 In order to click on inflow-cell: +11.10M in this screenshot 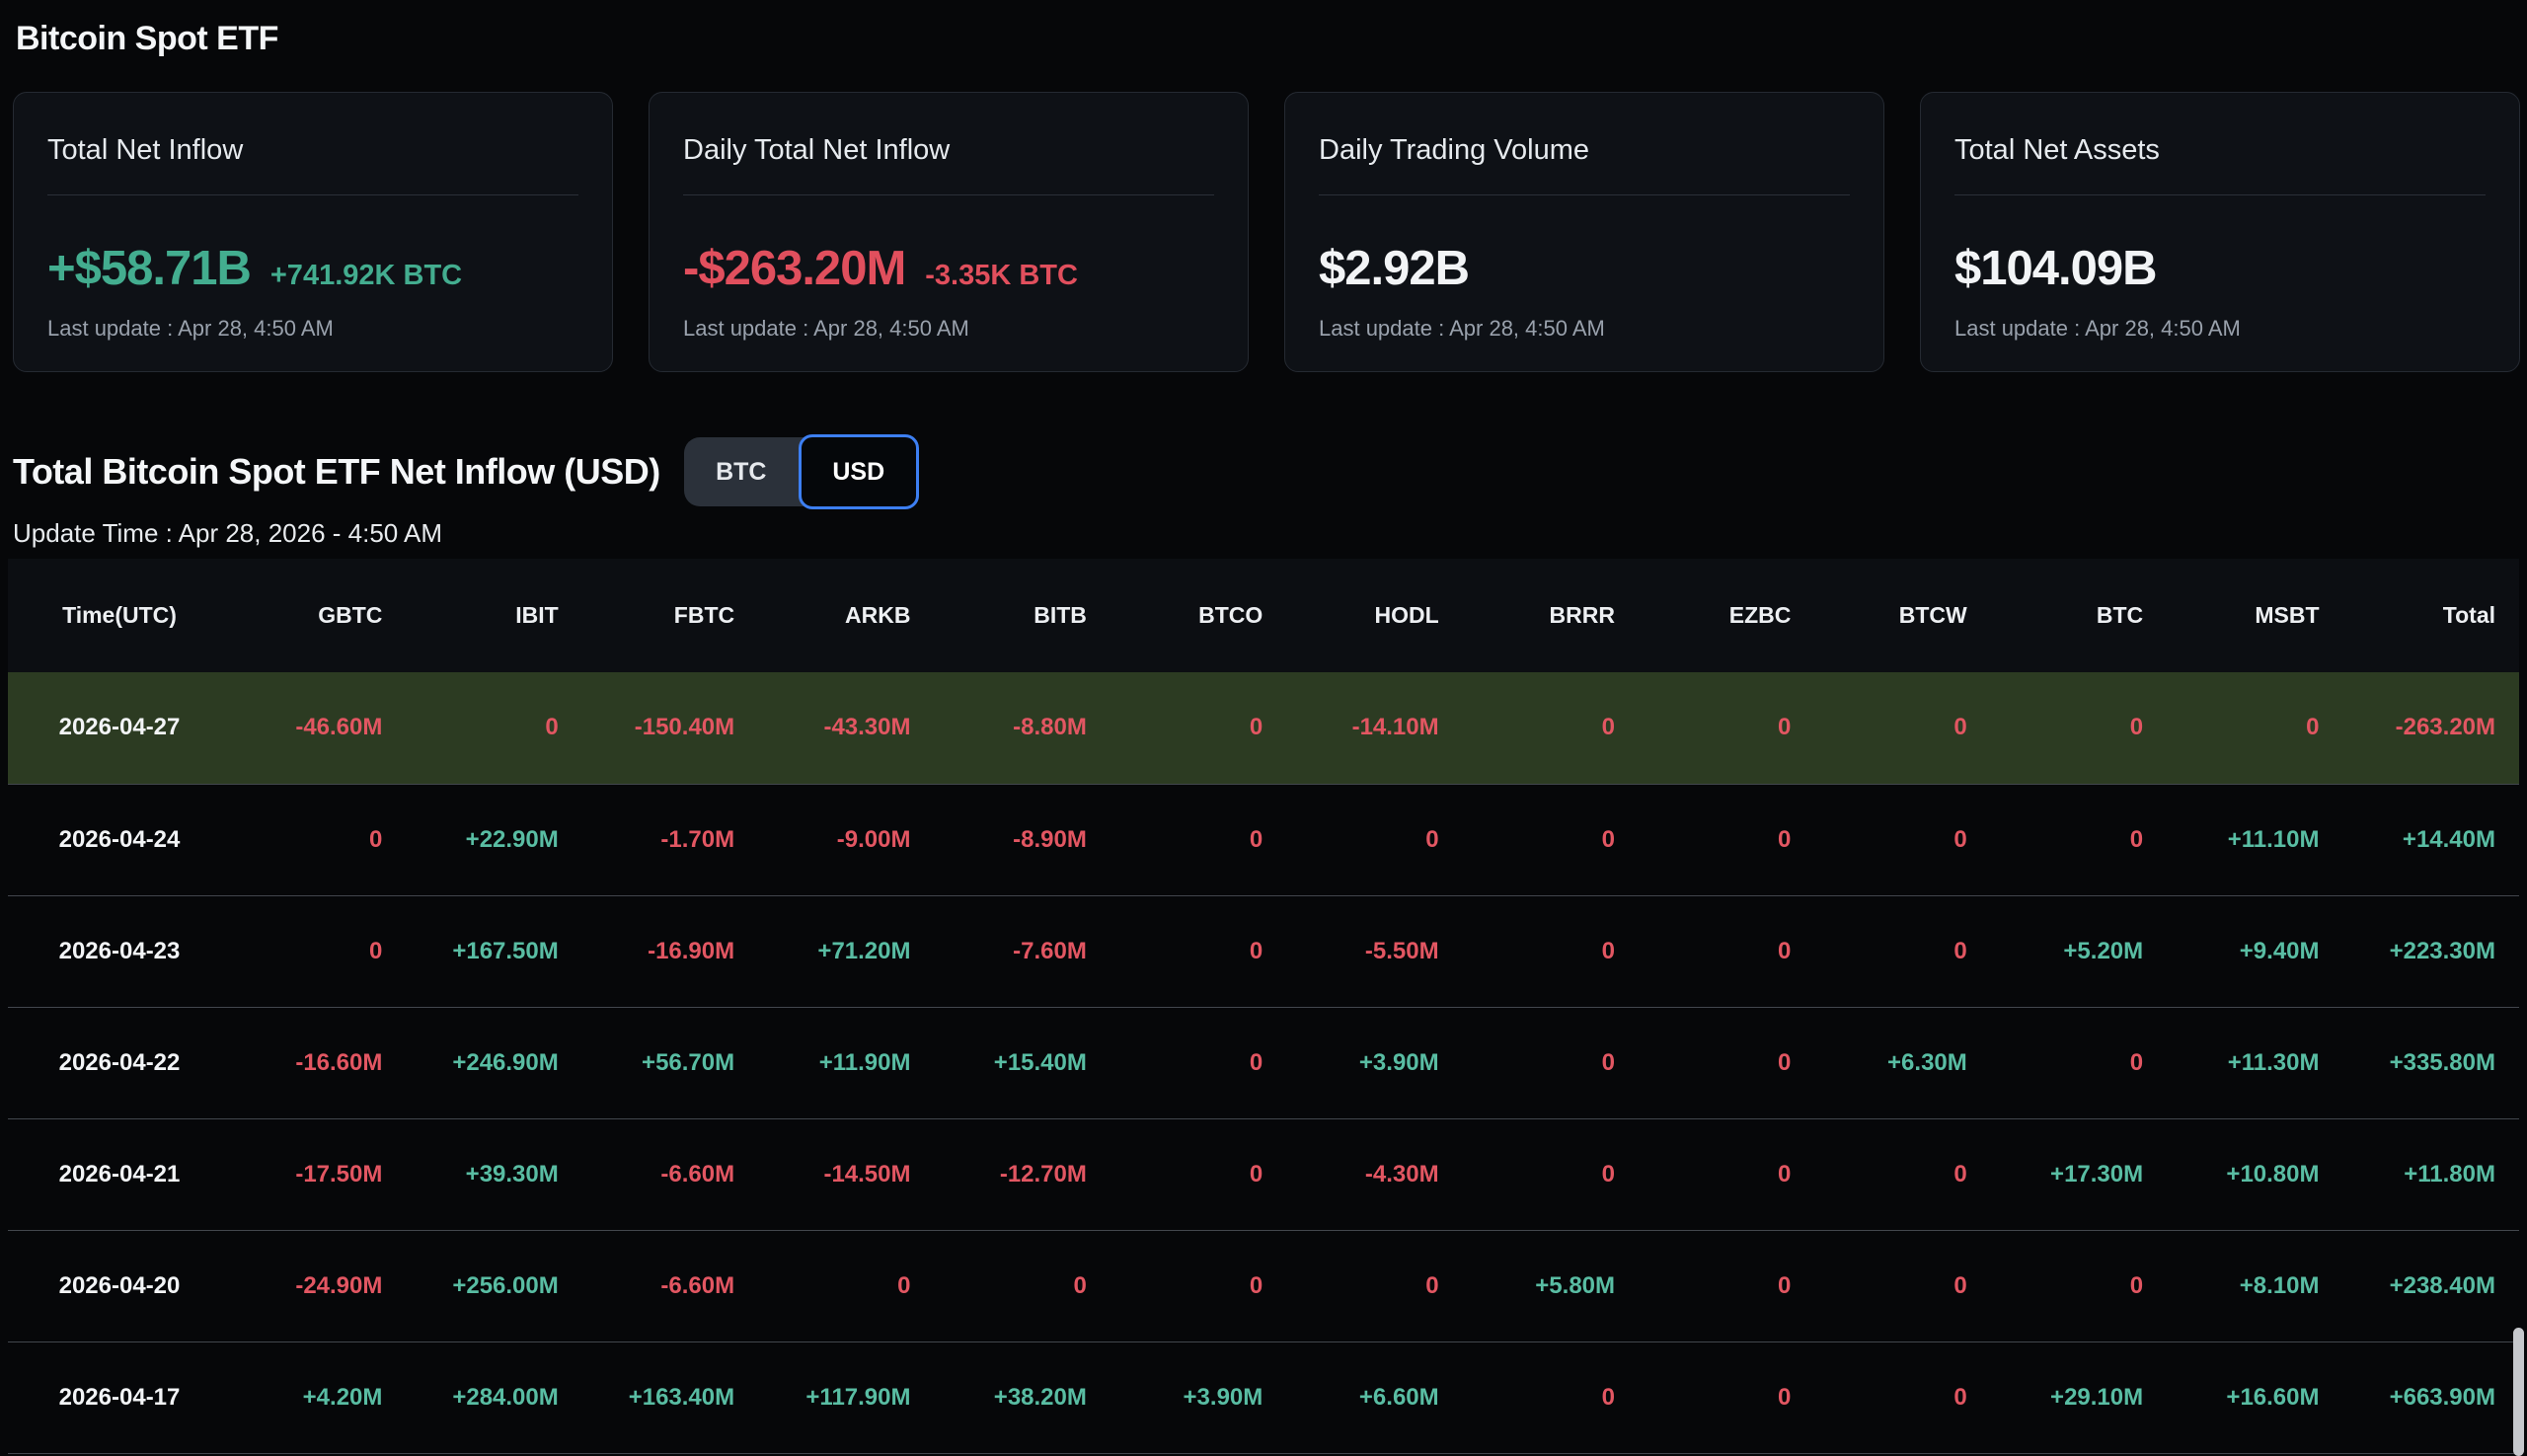, I will do `click(2273, 839)`.